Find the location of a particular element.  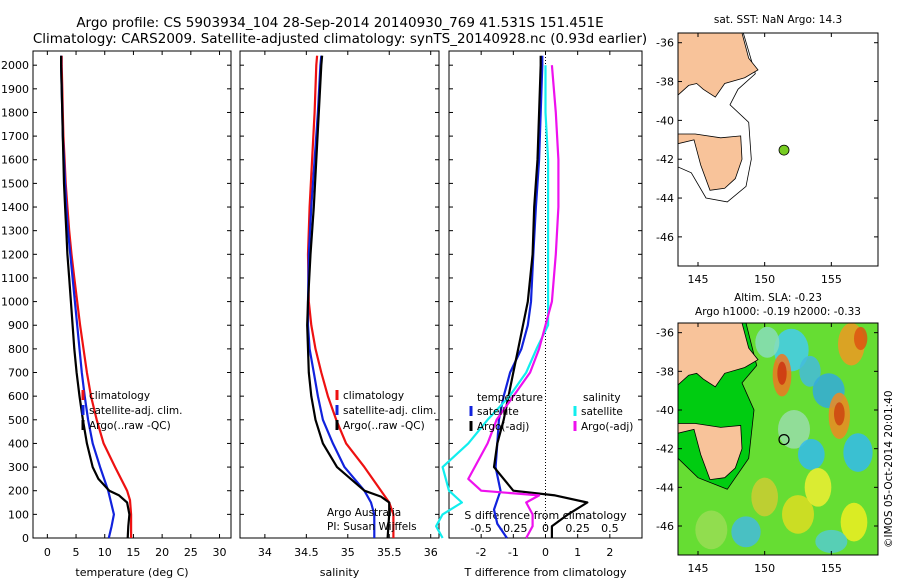

series-line-satellite-adj--clim- is located at coordinates (341, 296).